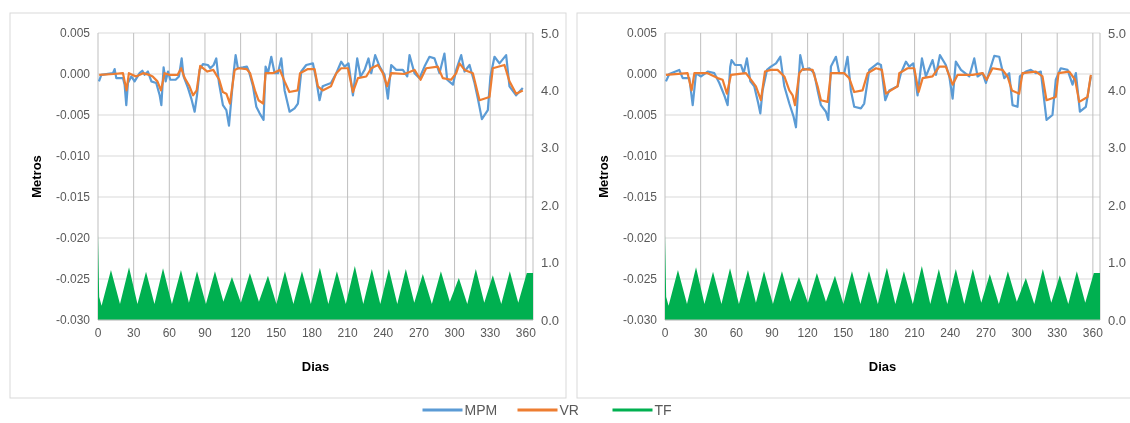 The image size is (1130, 423). Describe the element at coordinates (481, 409) in the screenshot. I see `legend-label: MPM` at that location.